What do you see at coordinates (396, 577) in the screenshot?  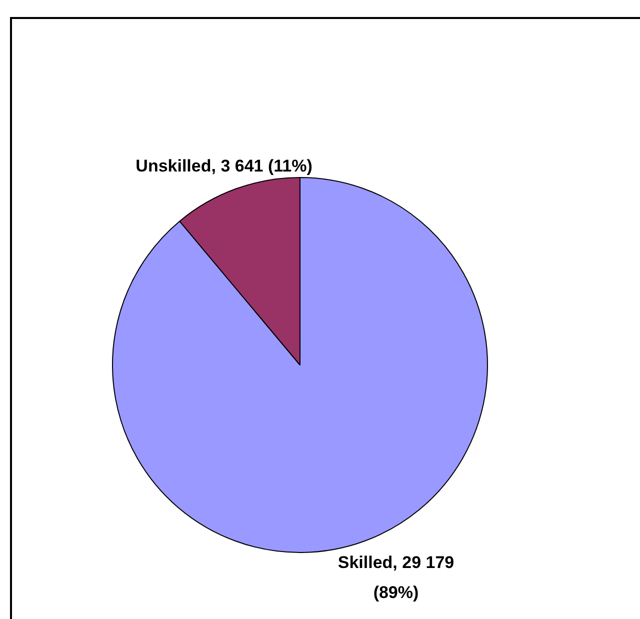 I see `slice-label: Skilled, 29 179 (89%)` at bounding box center [396, 577].